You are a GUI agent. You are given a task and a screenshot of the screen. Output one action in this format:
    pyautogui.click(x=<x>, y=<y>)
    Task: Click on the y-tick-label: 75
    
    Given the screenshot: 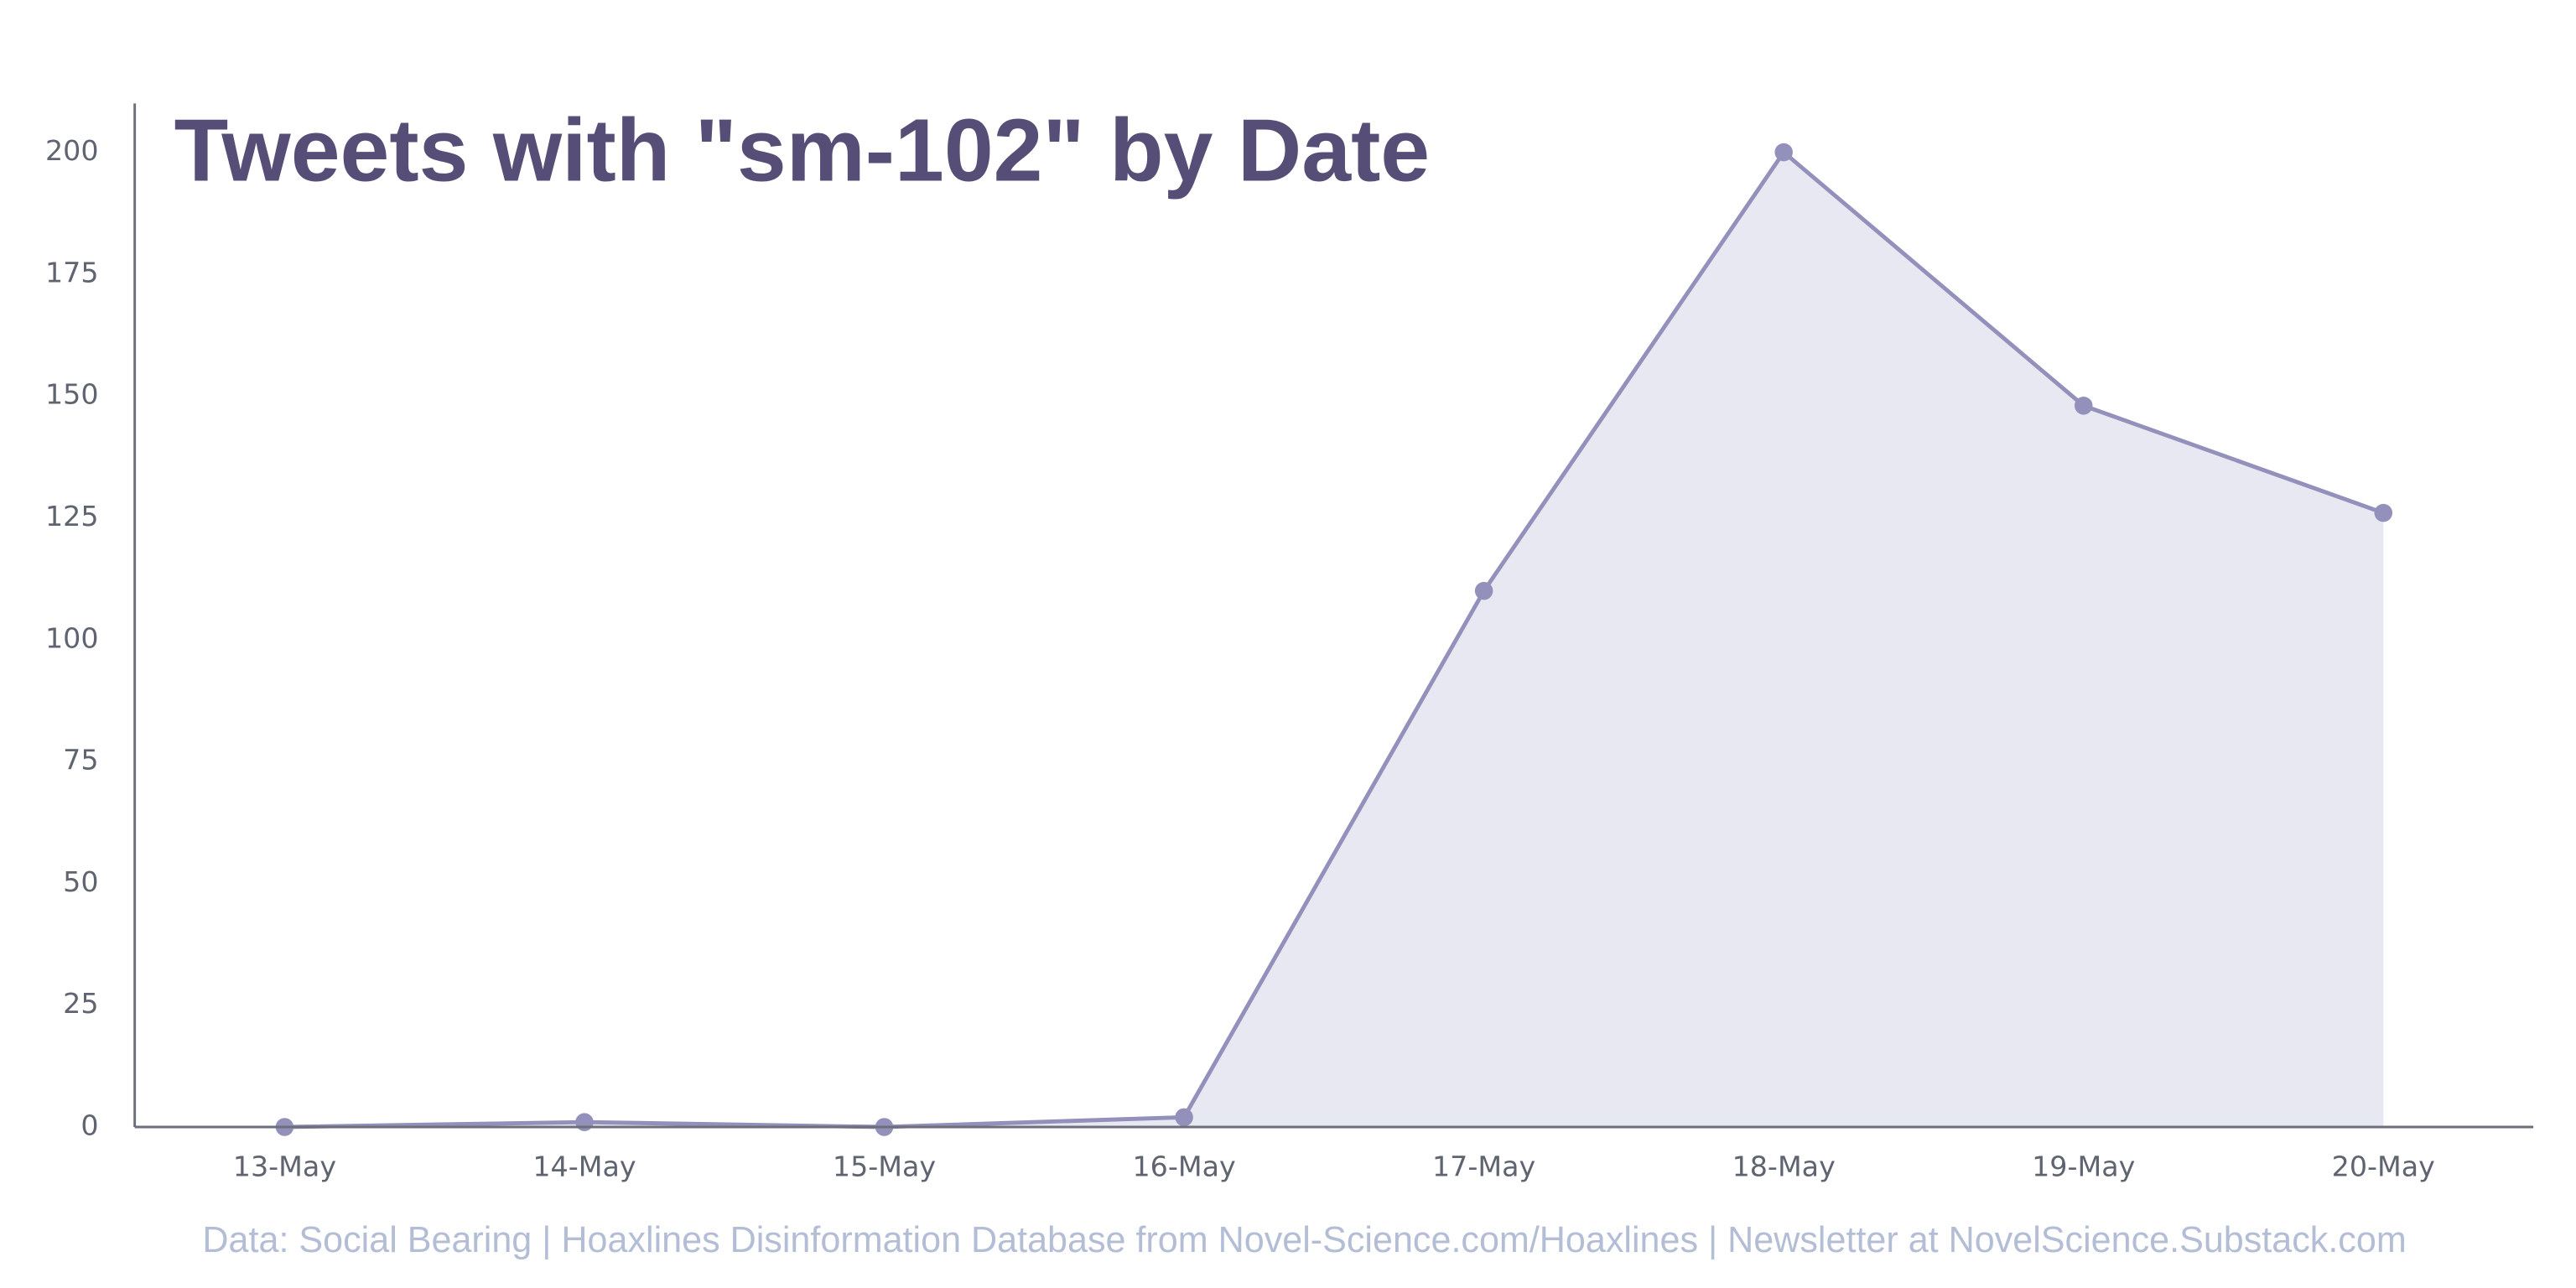 What is the action you would take?
    pyautogui.click(x=80, y=760)
    